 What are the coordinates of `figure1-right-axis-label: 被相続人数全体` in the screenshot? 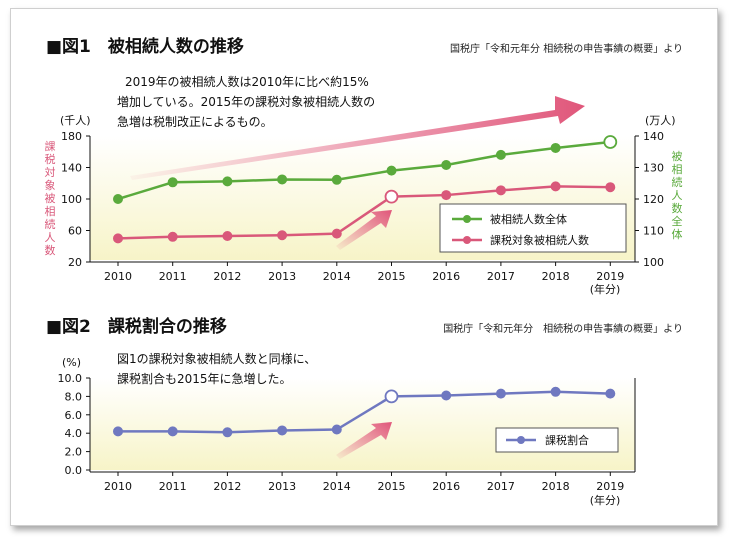 It's located at (677, 195).